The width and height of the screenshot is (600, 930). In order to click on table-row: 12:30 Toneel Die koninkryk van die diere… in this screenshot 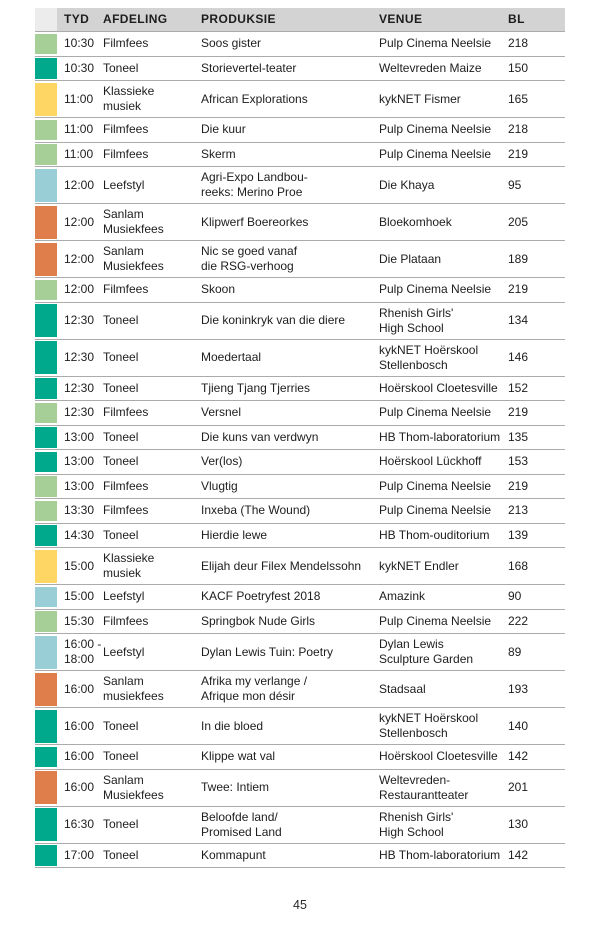, I will do `click(300, 321)`.